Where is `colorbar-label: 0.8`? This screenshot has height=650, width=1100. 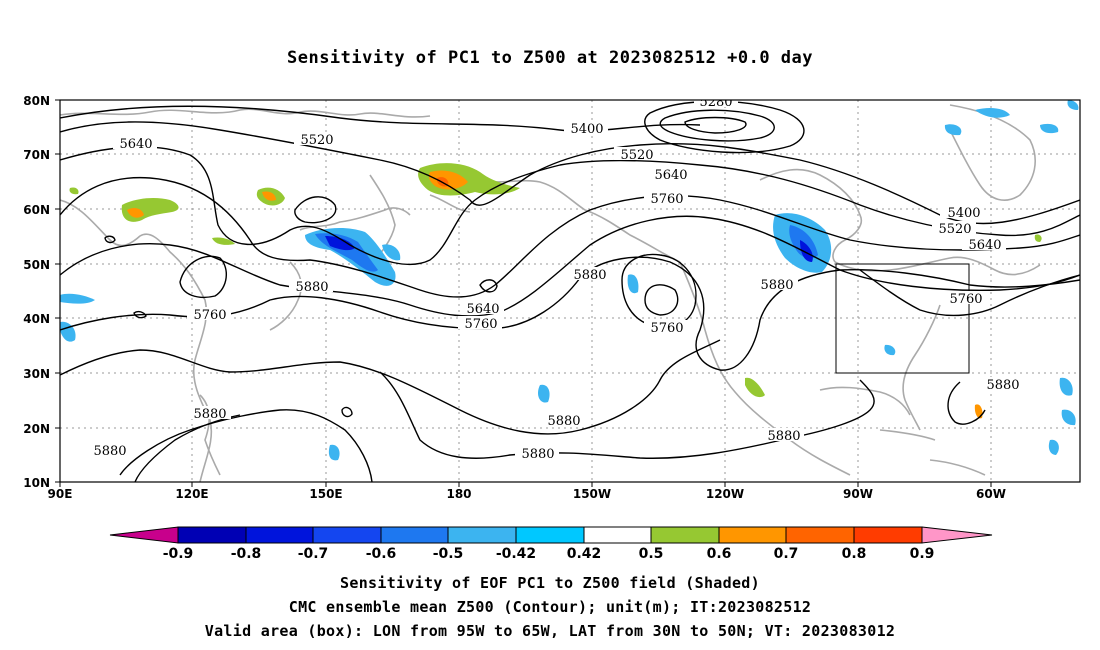 colorbar-label: 0.8 is located at coordinates (854, 554).